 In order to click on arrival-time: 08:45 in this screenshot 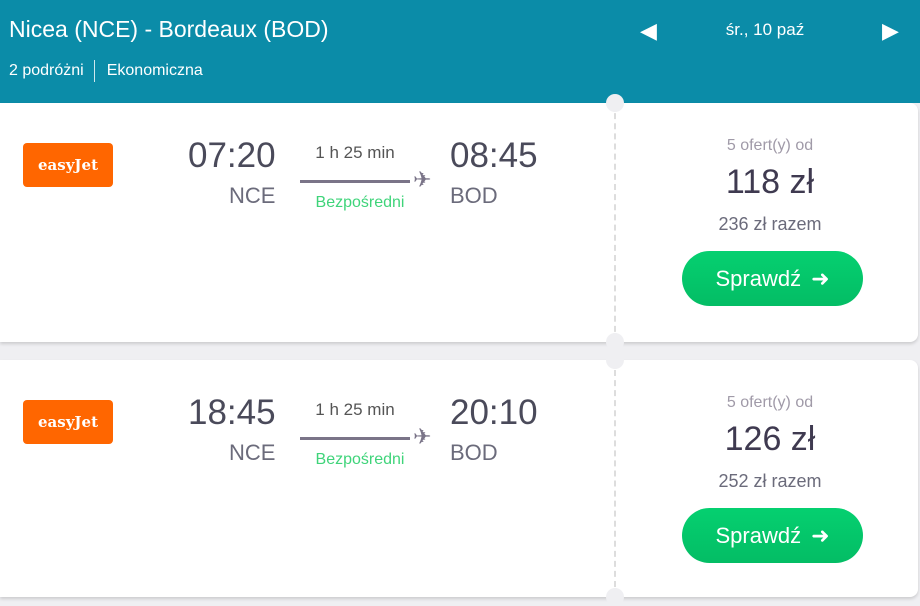, I will do `click(494, 155)`.